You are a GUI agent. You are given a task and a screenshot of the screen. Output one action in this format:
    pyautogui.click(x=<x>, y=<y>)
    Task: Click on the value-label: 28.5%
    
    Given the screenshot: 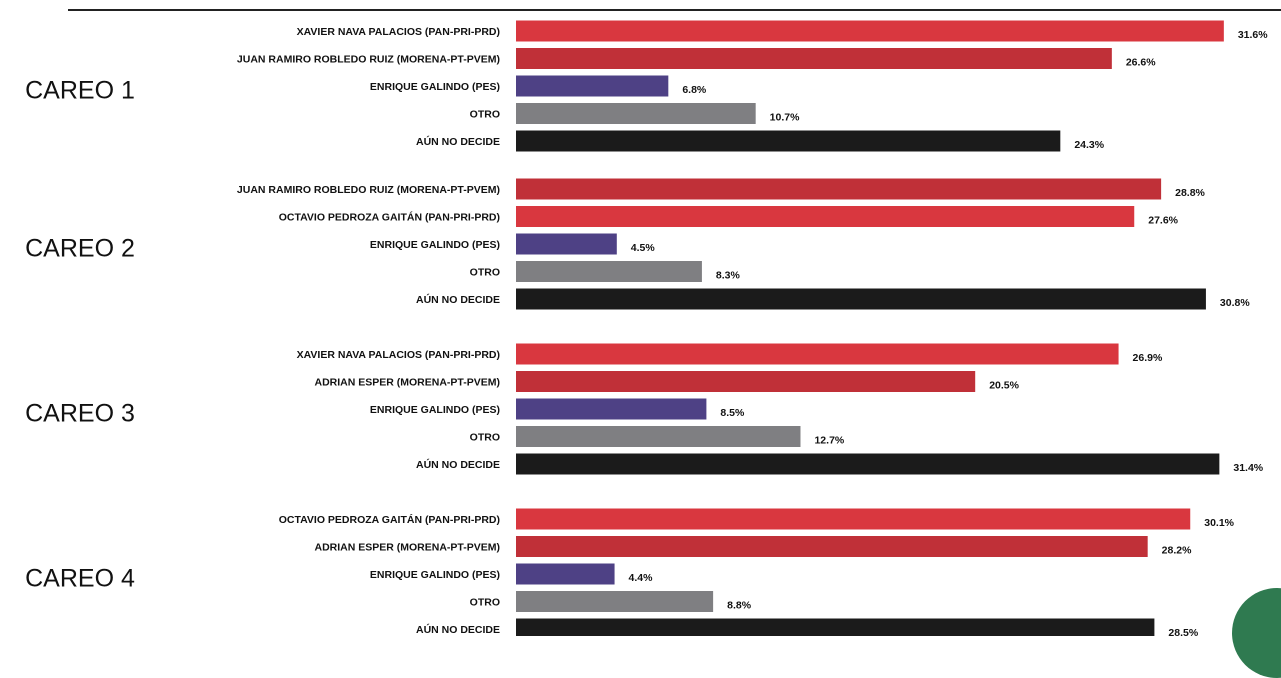 What is the action you would take?
    pyautogui.click(x=1183, y=631)
    